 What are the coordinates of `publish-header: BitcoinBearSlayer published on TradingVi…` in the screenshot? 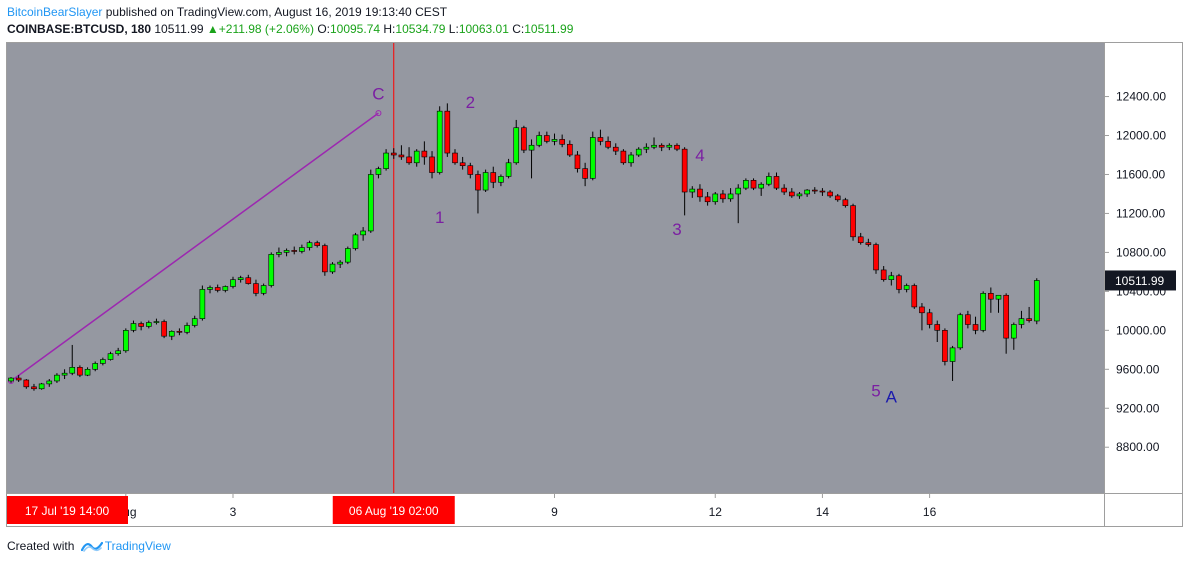 It's located at (227, 12).